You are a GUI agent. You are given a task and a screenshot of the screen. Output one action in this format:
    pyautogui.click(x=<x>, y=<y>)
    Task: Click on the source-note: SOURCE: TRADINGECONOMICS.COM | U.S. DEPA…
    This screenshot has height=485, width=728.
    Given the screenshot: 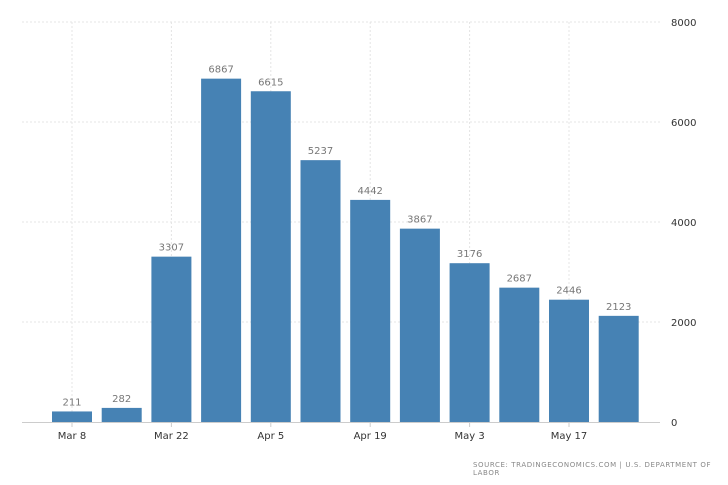 What is the action you would take?
    pyautogui.click(x=592, y=469)
    